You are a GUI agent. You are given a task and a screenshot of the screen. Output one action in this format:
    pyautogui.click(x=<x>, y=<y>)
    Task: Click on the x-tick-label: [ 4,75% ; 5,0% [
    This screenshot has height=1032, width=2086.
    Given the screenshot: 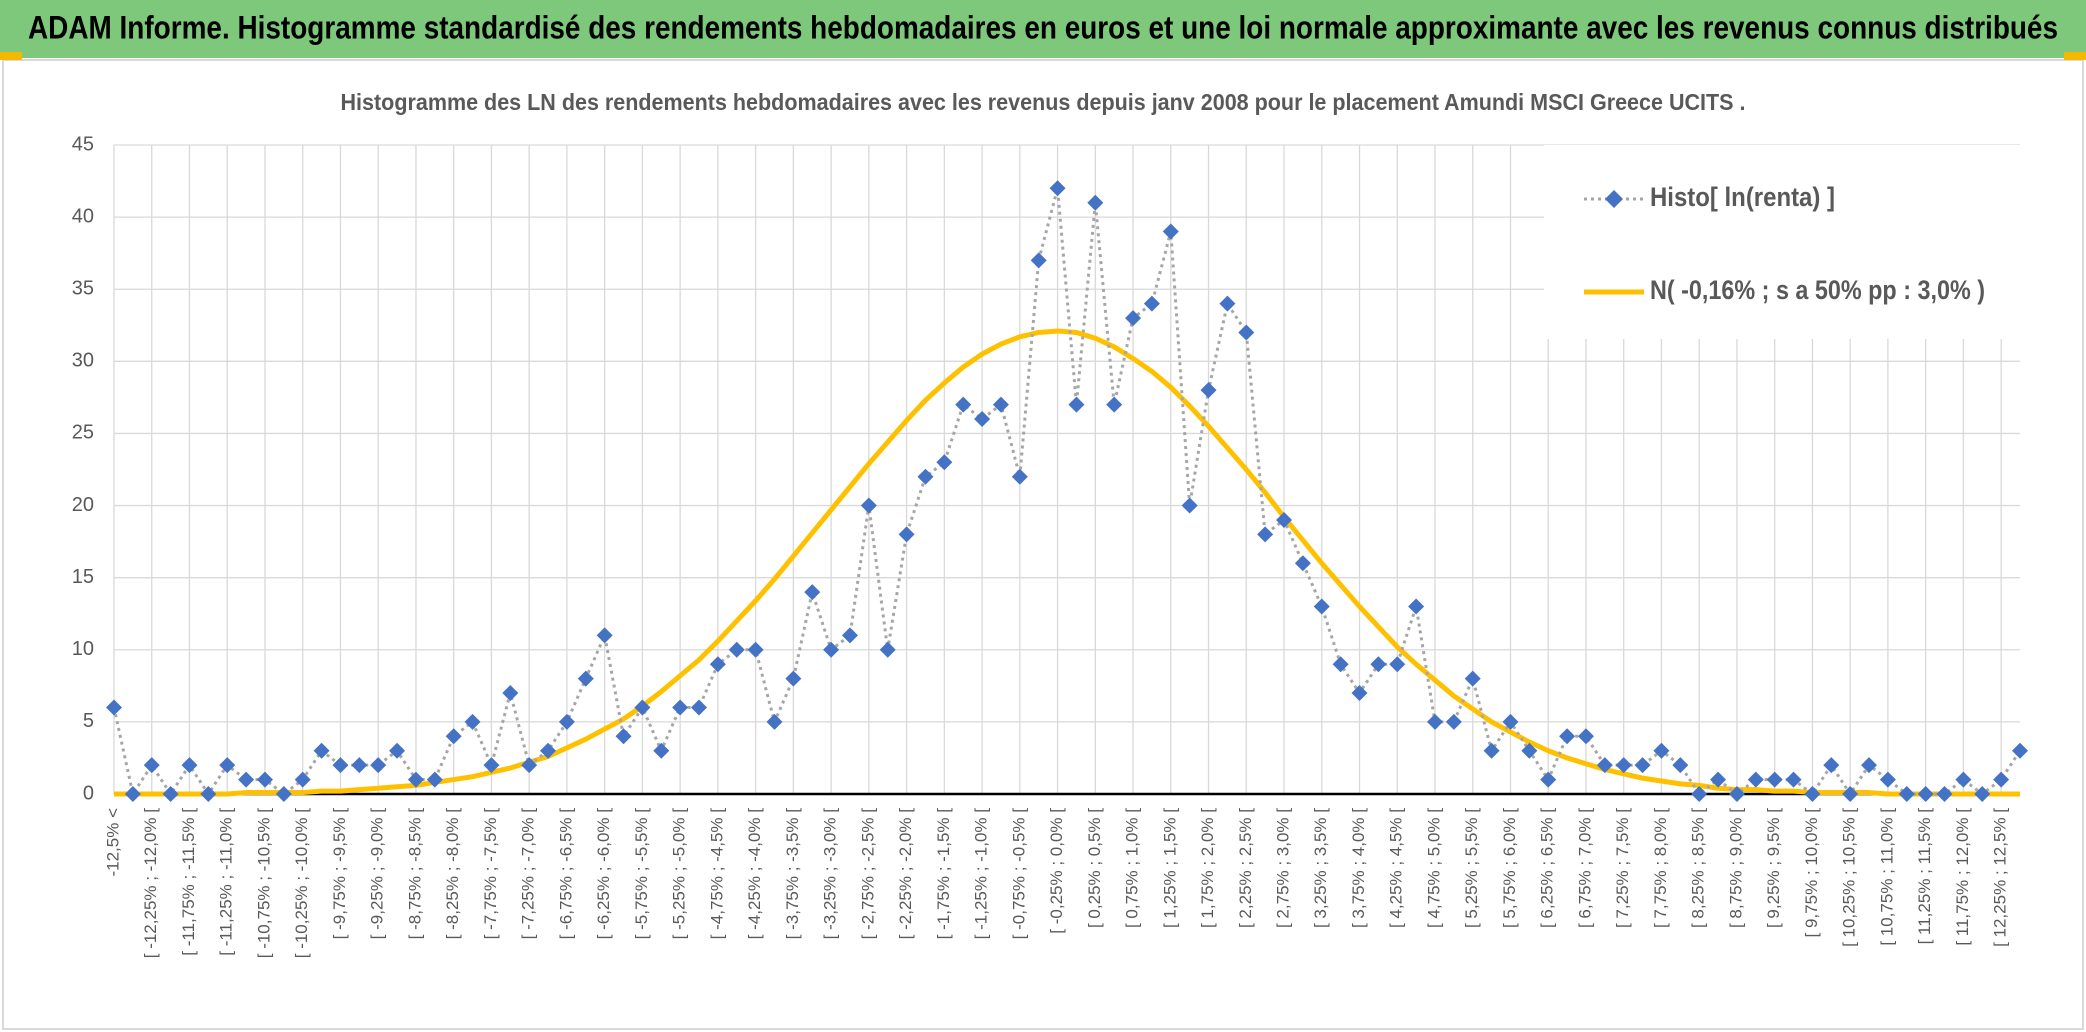 What is the action you would take?
    pyautogui.click(x=1433, y=868)
    